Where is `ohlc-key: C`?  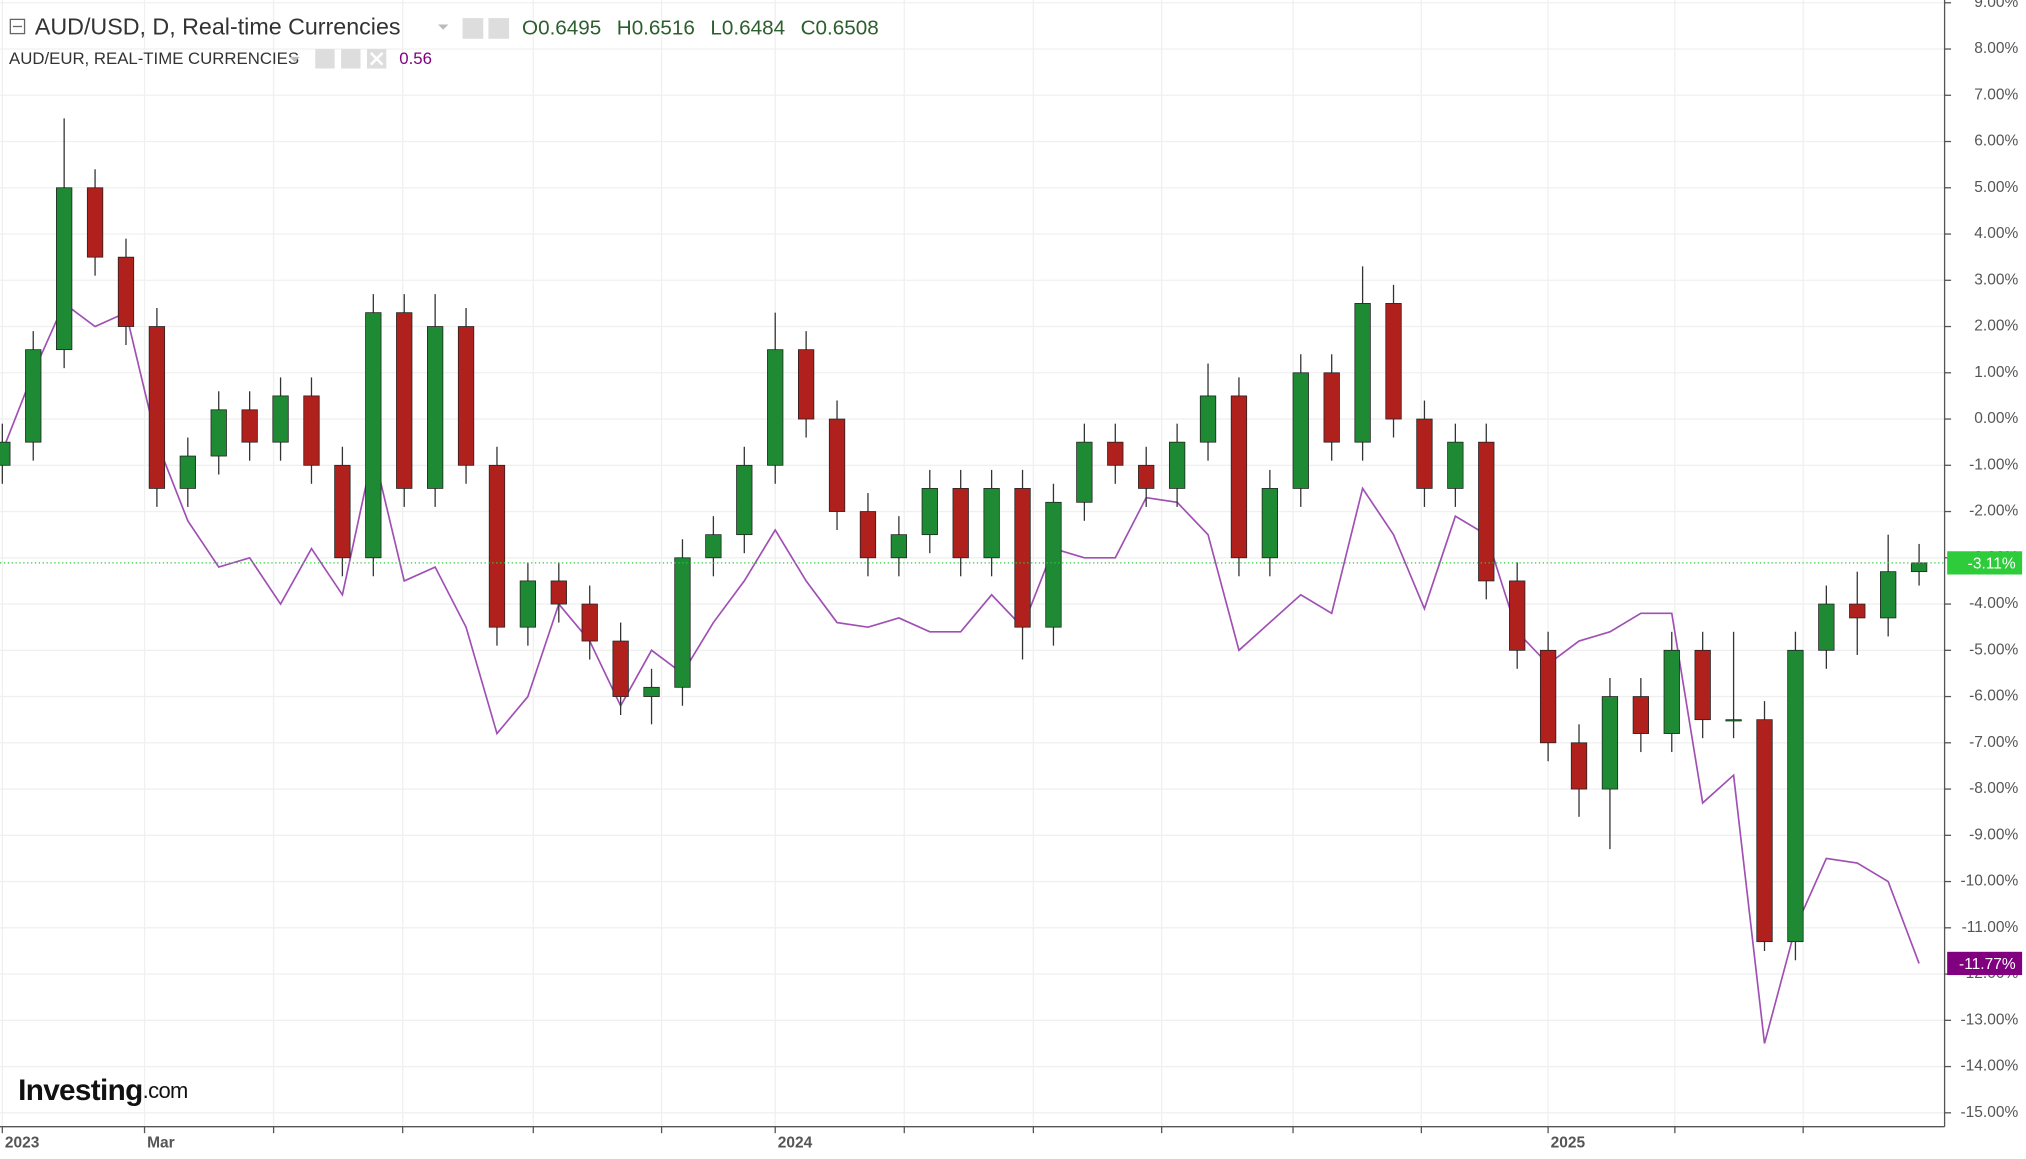
ohlc-key: C is located at coordinates (808, 28).